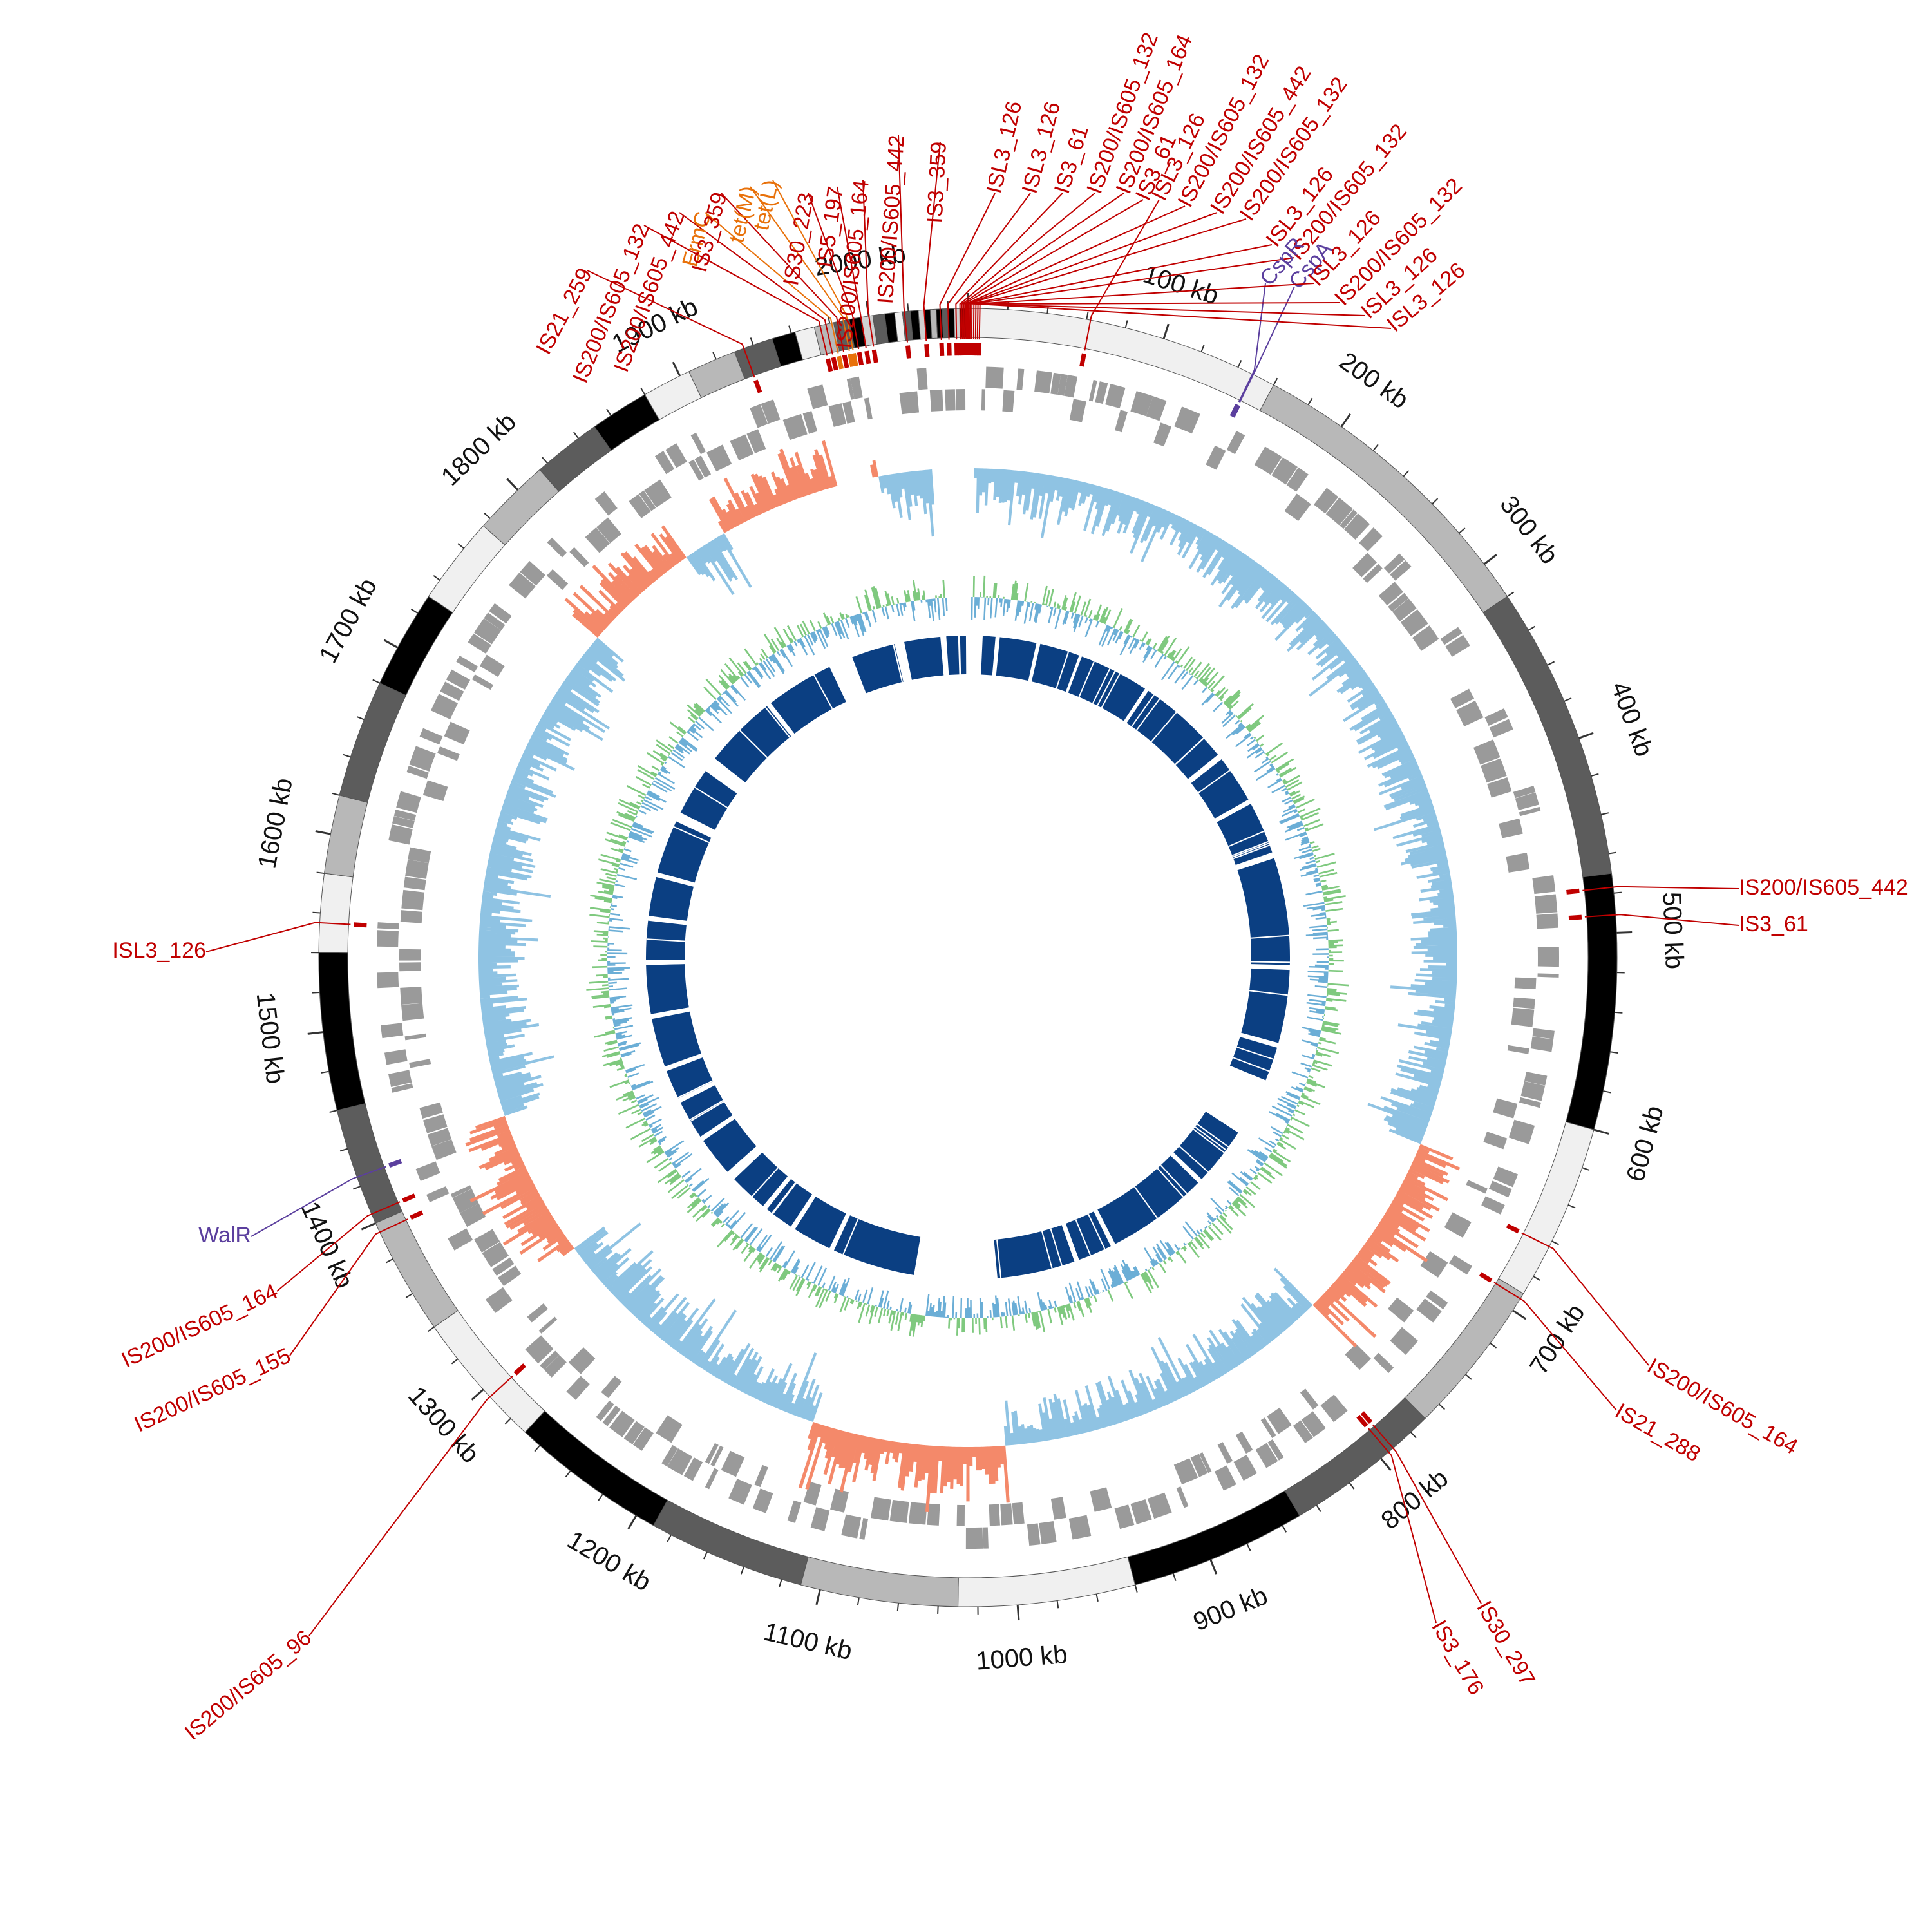 This screenshot has height=1932, width=1932. What do you see at coordinates (270, 1038) in the screenshot?
I see `tick-label: 1500 kb` at bounding box center [270, 1038].